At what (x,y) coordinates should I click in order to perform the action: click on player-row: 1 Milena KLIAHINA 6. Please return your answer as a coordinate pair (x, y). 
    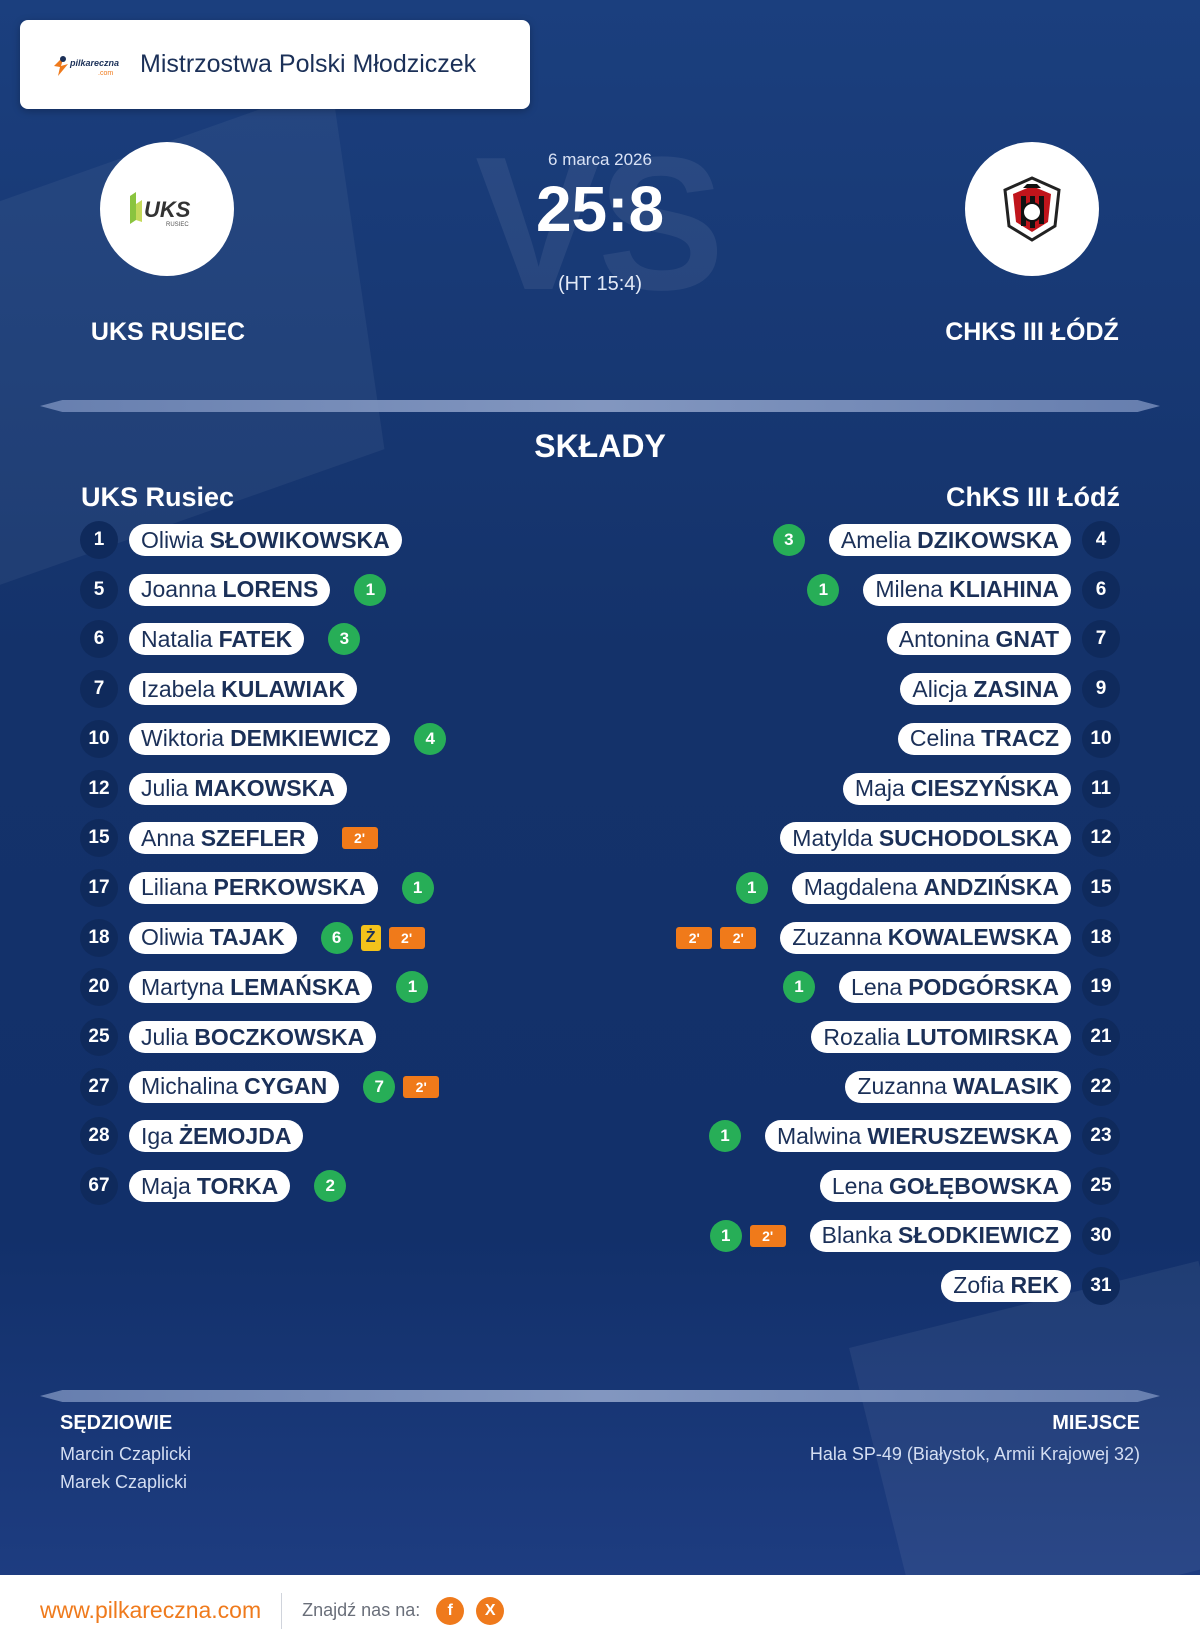
    Looking at the image, I should click on (963, 589).